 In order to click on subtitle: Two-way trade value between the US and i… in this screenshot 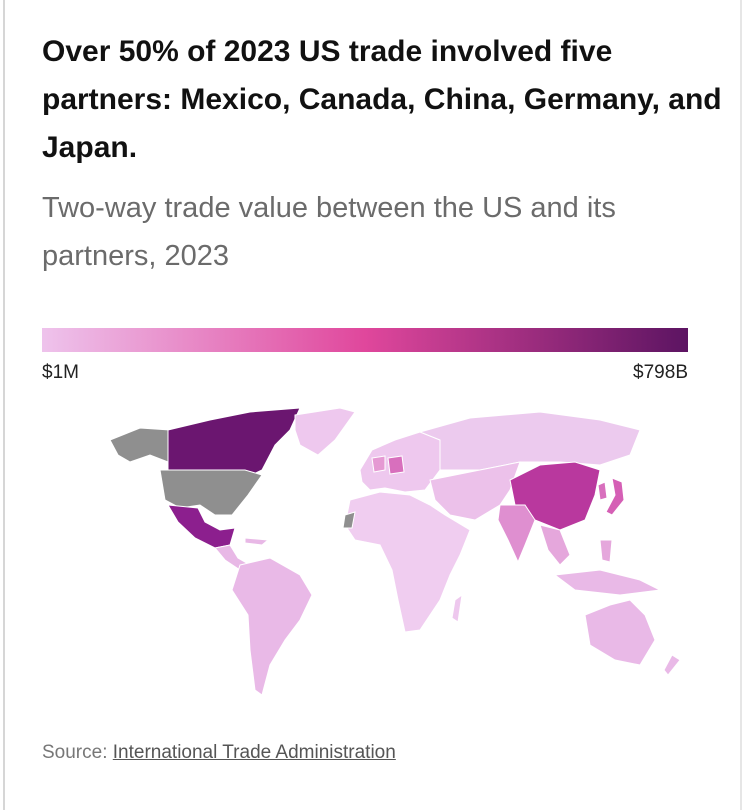, I will do `click(329, 232)`.